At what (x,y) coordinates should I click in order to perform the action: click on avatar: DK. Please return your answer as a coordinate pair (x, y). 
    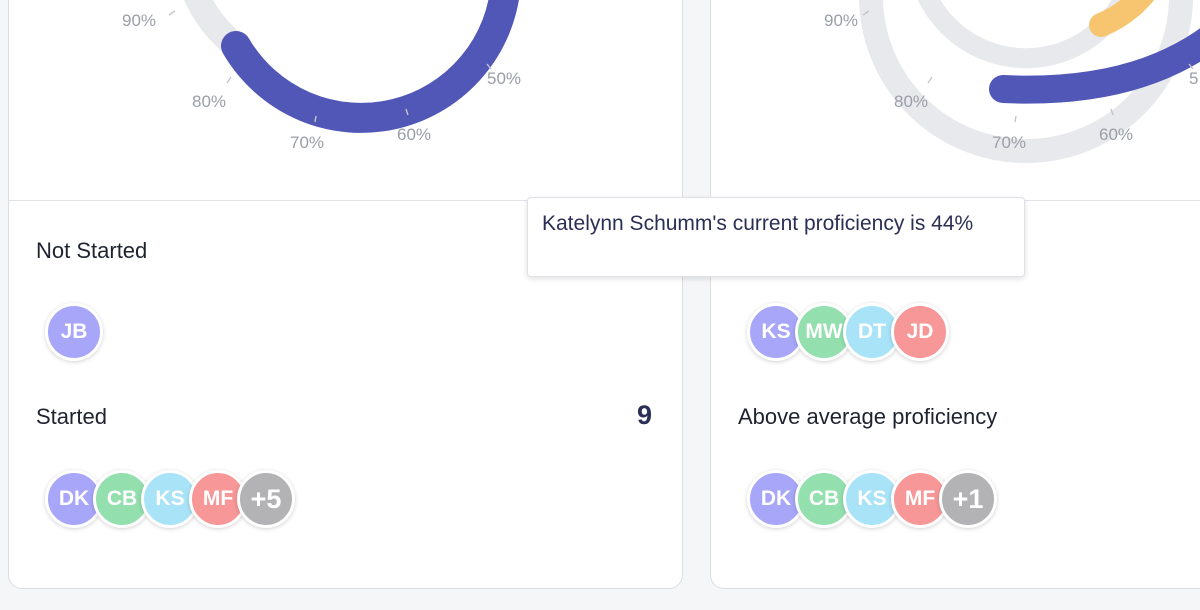
    Looking at the image, I should click on (776, 499).